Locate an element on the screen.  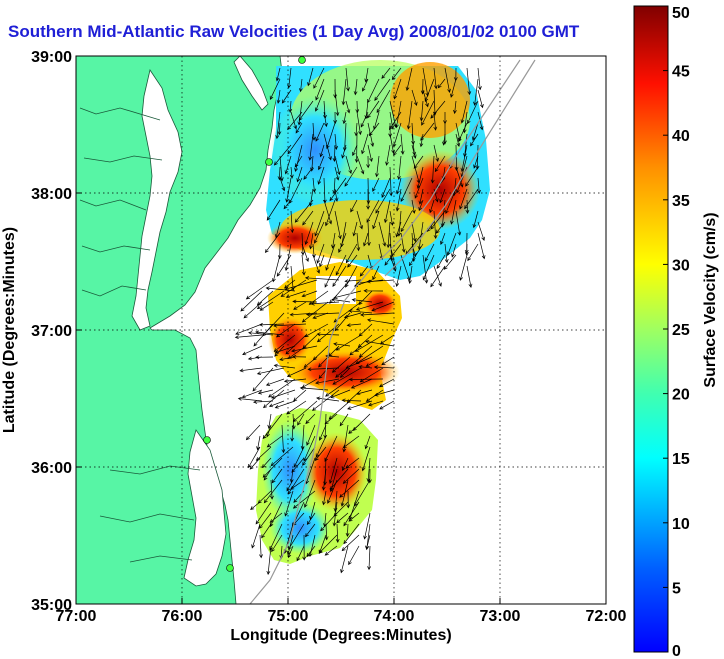
colorbar-tick-label: 25 is located at coordinates (681, 330).